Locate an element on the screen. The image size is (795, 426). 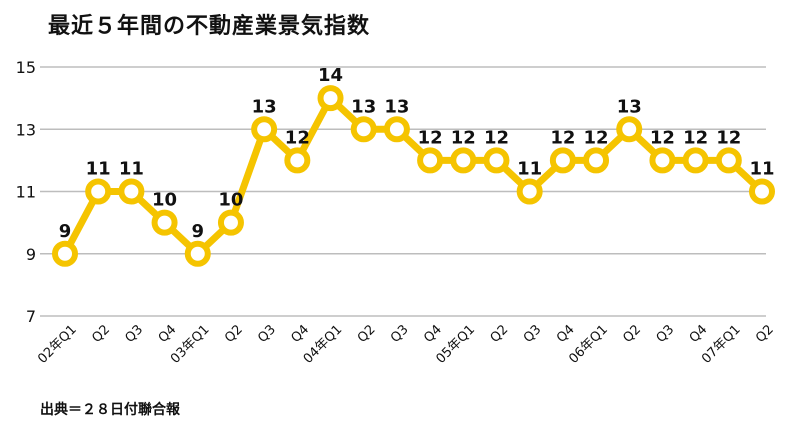
chart-title: 最近５年間の不動産業景気指数 is located at coordinates (209, 26).